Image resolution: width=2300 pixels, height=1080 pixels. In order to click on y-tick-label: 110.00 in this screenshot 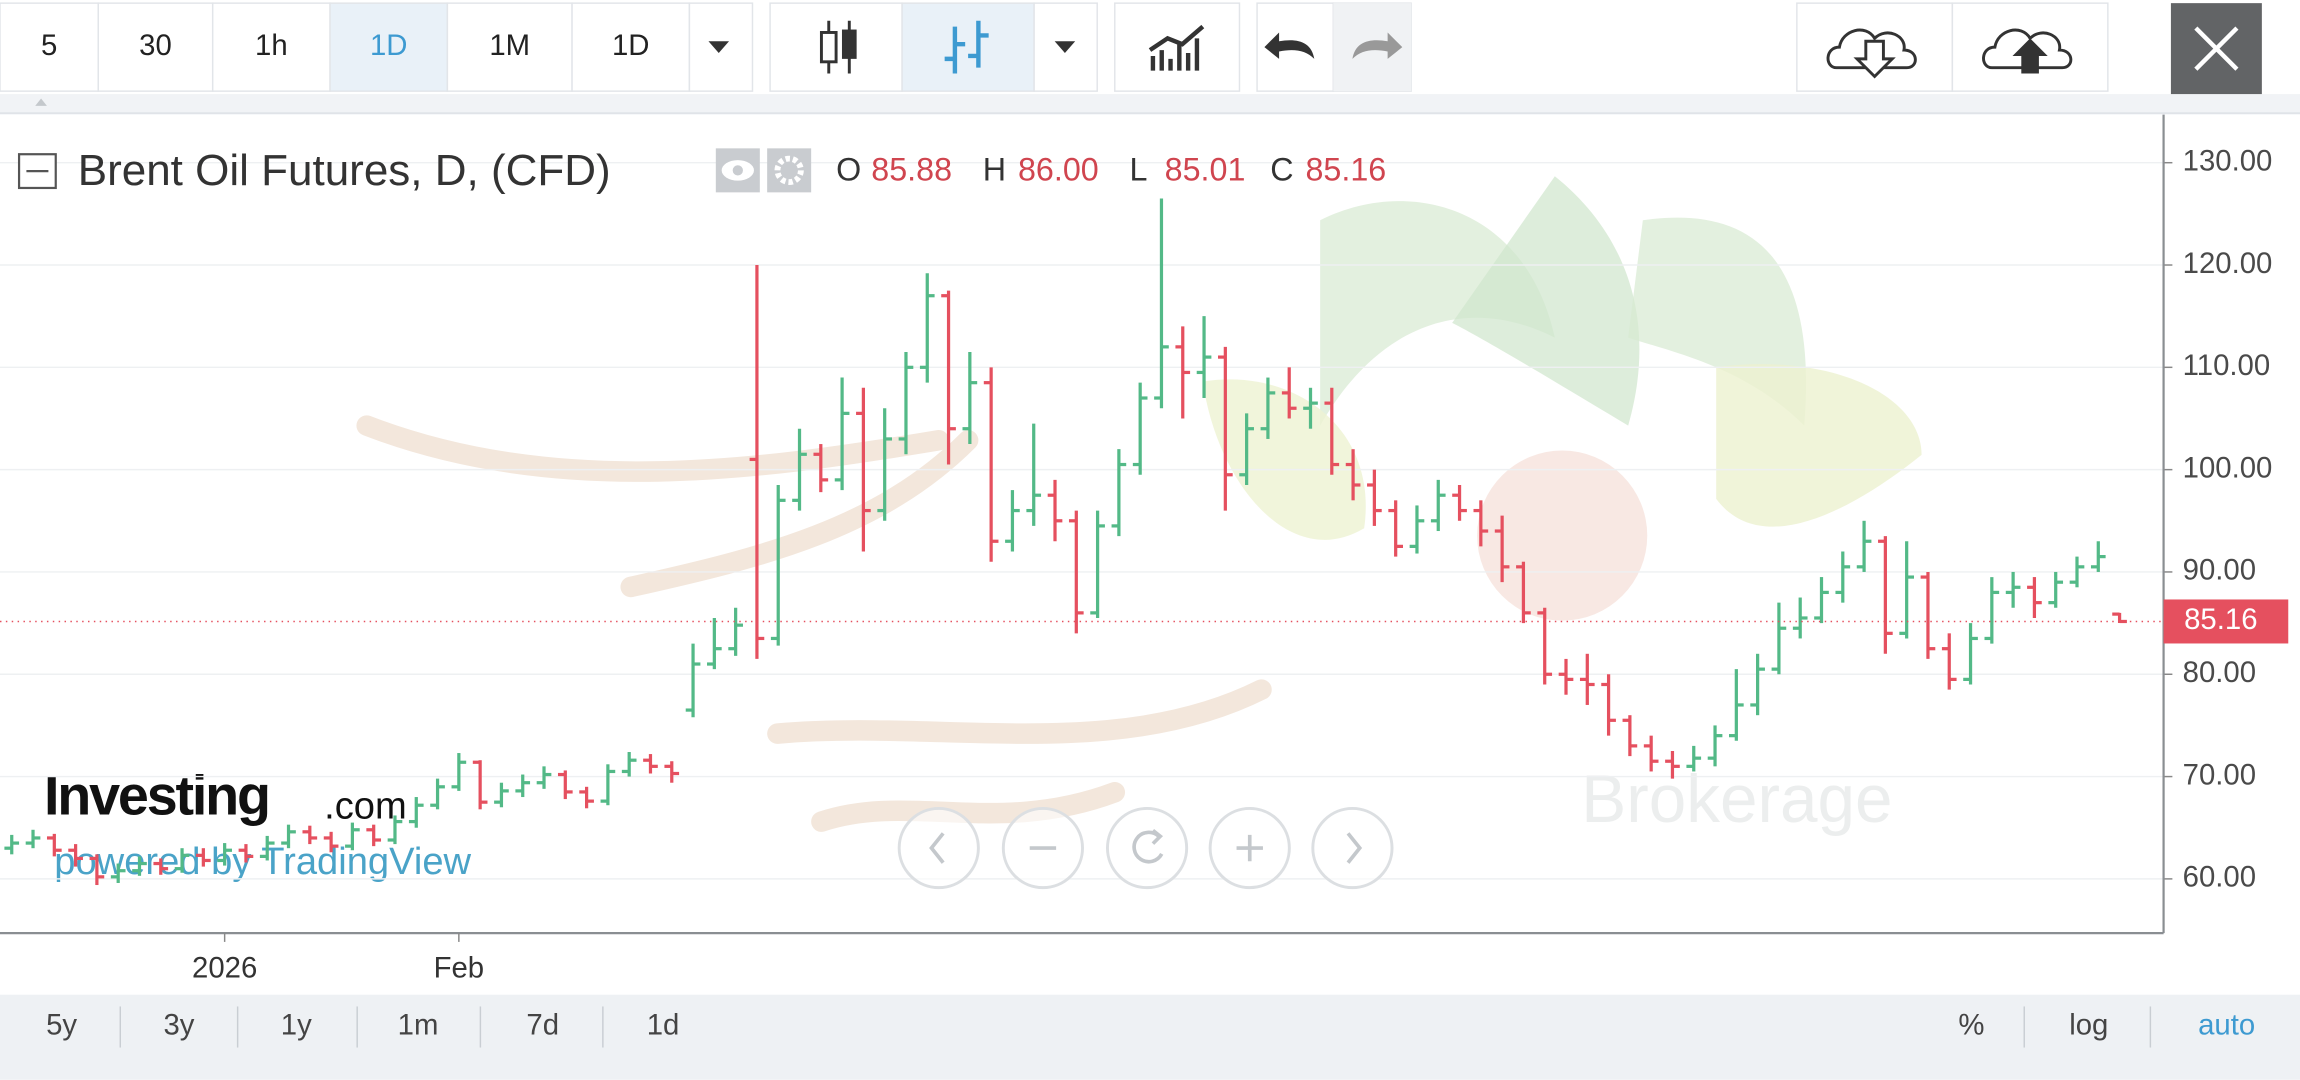, I will do `click(2227, 365)`.